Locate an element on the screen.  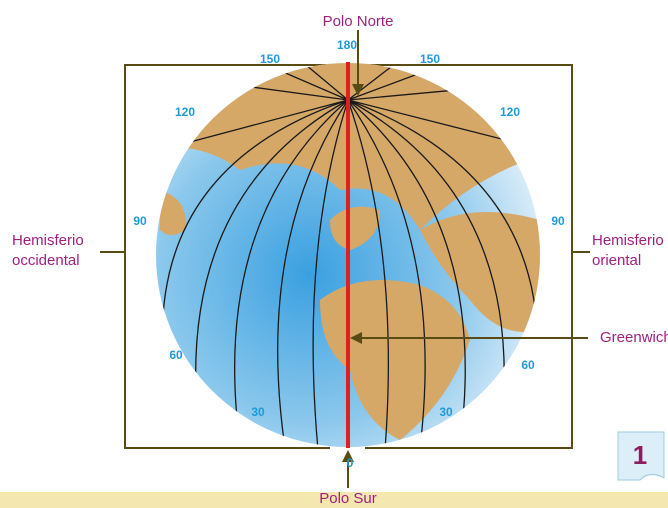
page-badge: 1 is located at coordinates (641, 456).